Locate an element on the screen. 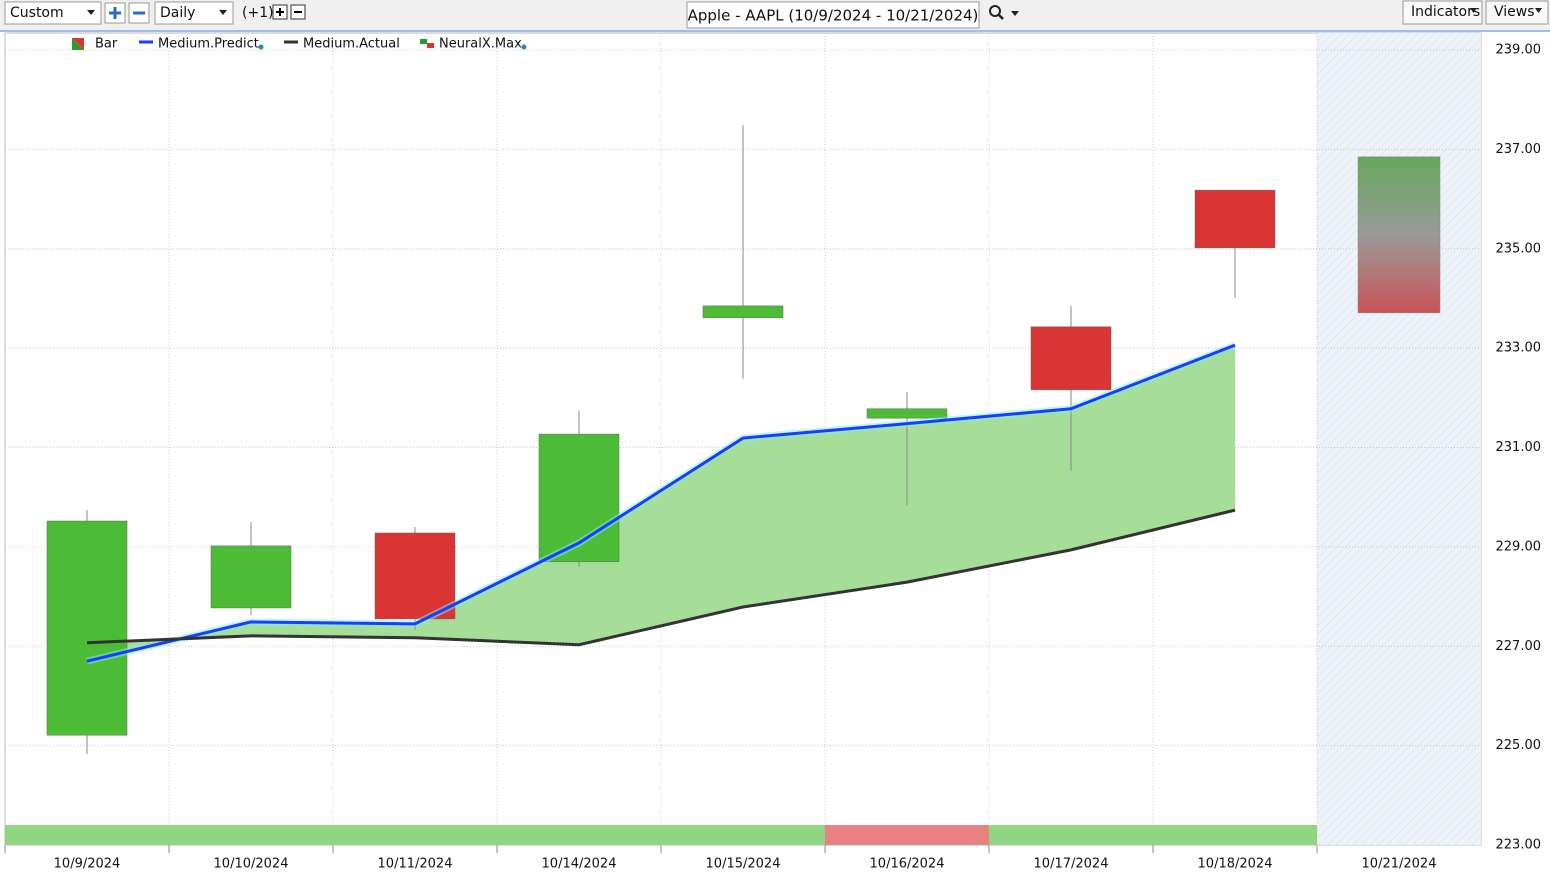 This screenshot has width=1550, height=888. indicators-text: Indicators is located at coordinates (1445, 12).